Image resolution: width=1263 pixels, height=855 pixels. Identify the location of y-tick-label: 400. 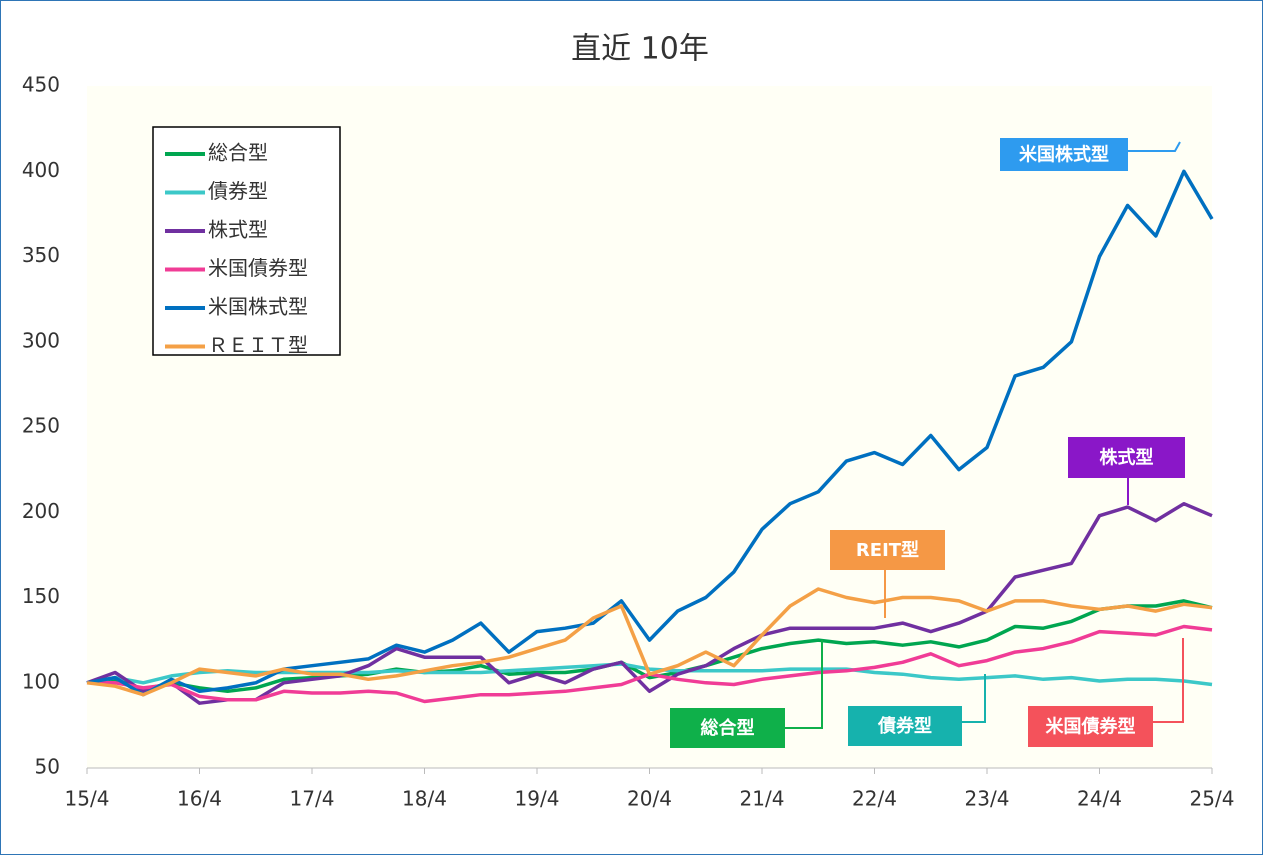
(41, 170).